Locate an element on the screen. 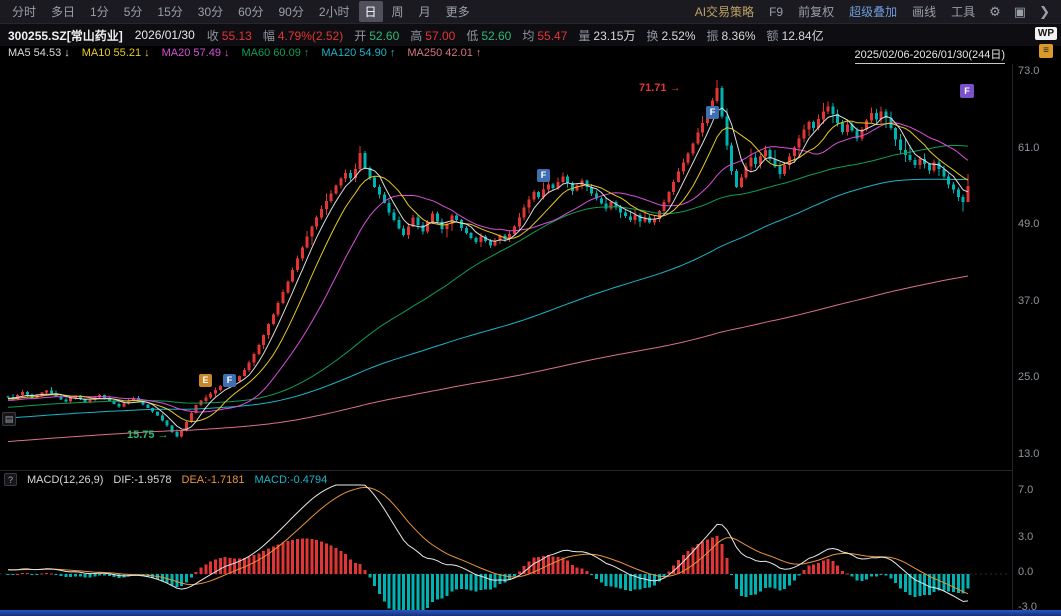 This screenshot has width=1061, height=616. toolbar-period-多日: 多日 is located at coordinates (63, 12).